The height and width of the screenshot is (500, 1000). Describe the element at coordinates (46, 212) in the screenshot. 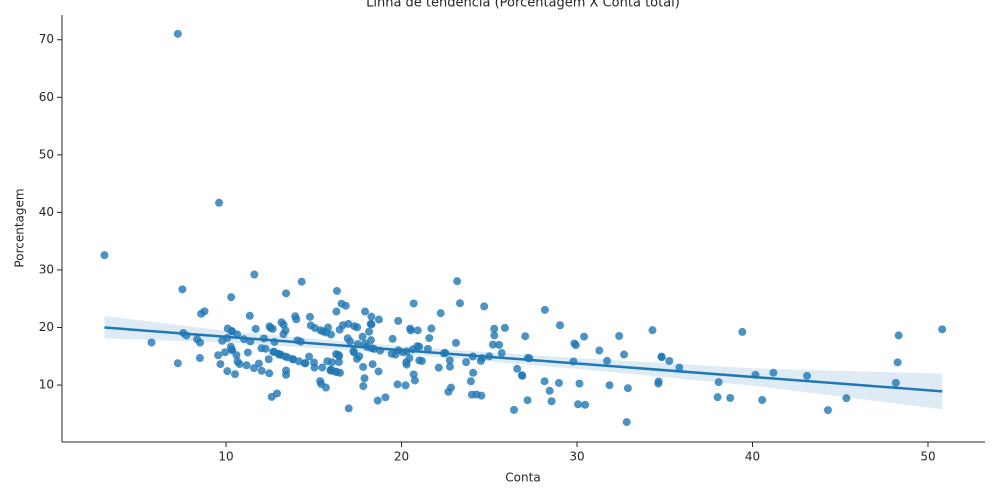

I see `y-tick-label: 40` at that location.